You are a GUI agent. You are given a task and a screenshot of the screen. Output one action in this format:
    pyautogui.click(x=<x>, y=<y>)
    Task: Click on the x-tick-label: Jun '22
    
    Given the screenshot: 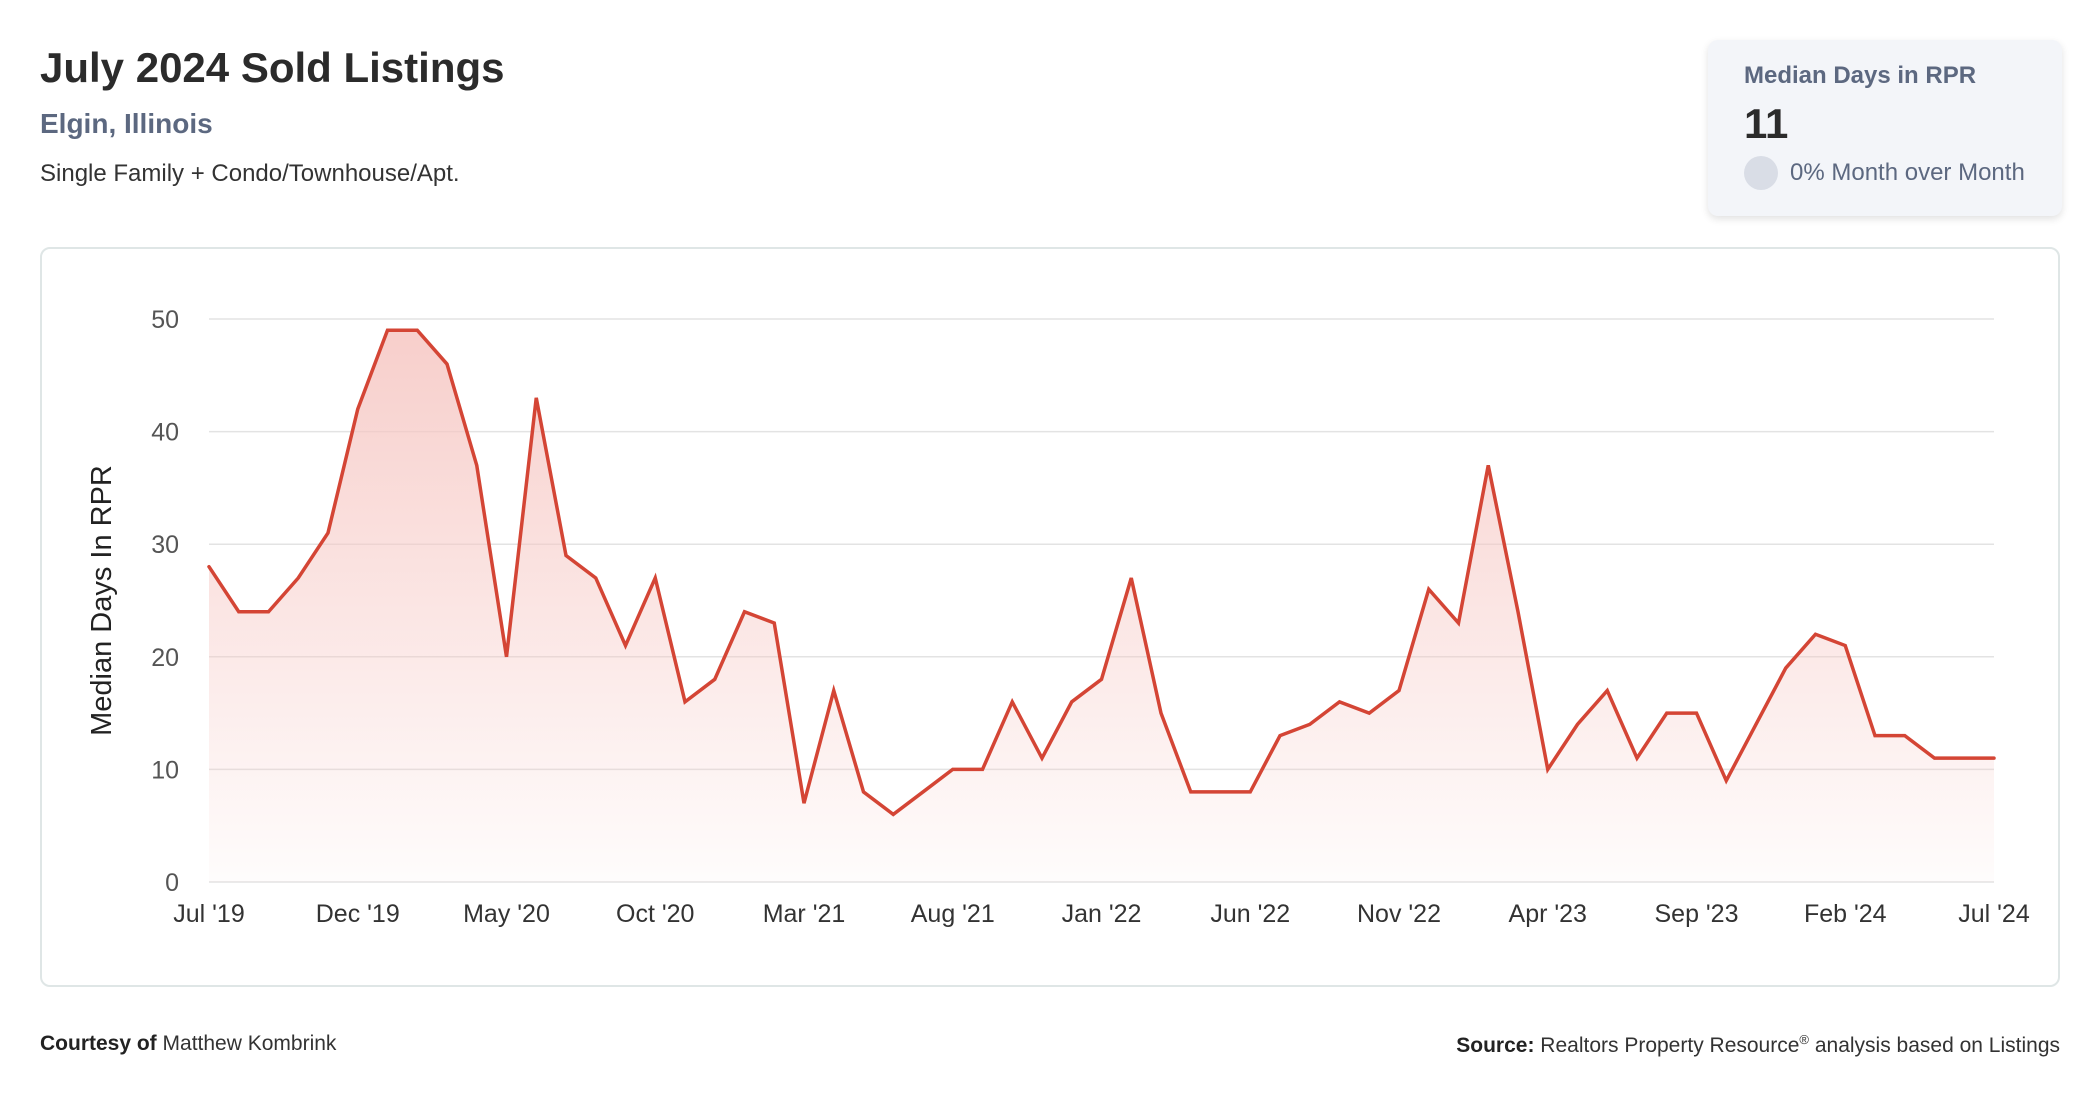 What is the action you would take?
    pyautogui.click(x=1250, y=914)
    